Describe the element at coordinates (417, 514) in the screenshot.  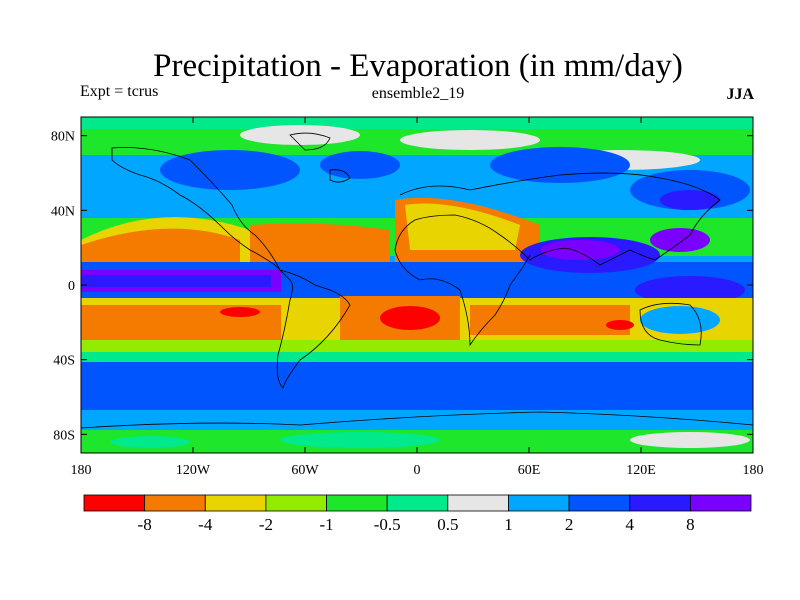
I see `colorbar: -8 -4 -2 -1 -0.5 0.5 1 2 4 8` at that location.